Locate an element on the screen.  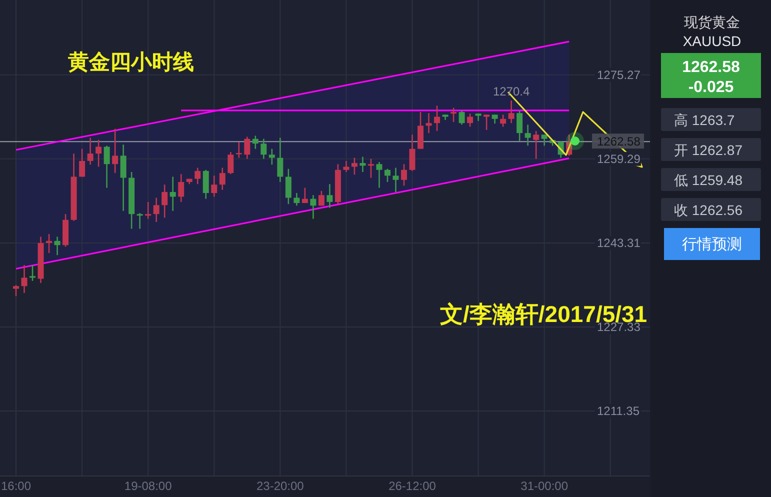
text: 高 1263.7 is located at coordinates (704, 120).